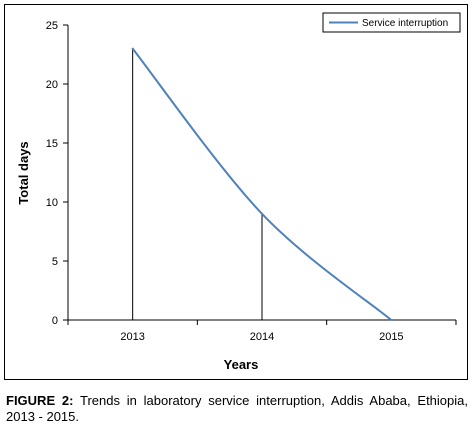 The height and width of the screenshot is (426, 474). I want to click on x-tick-label: 2015, so click(391, 337).